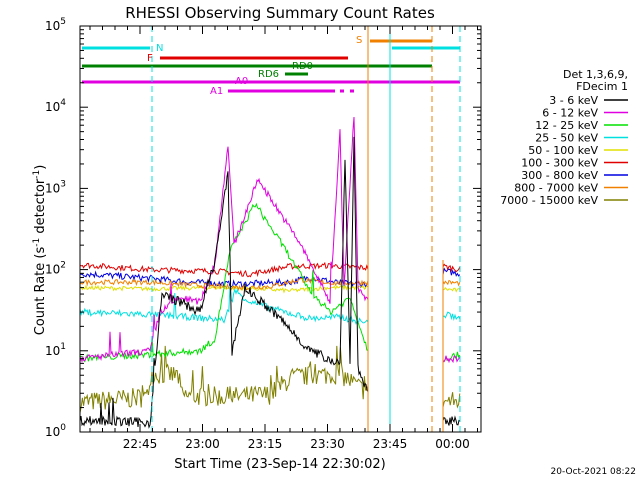  I want to click on x-tick-label-2: 23:15, so click(265, 444).